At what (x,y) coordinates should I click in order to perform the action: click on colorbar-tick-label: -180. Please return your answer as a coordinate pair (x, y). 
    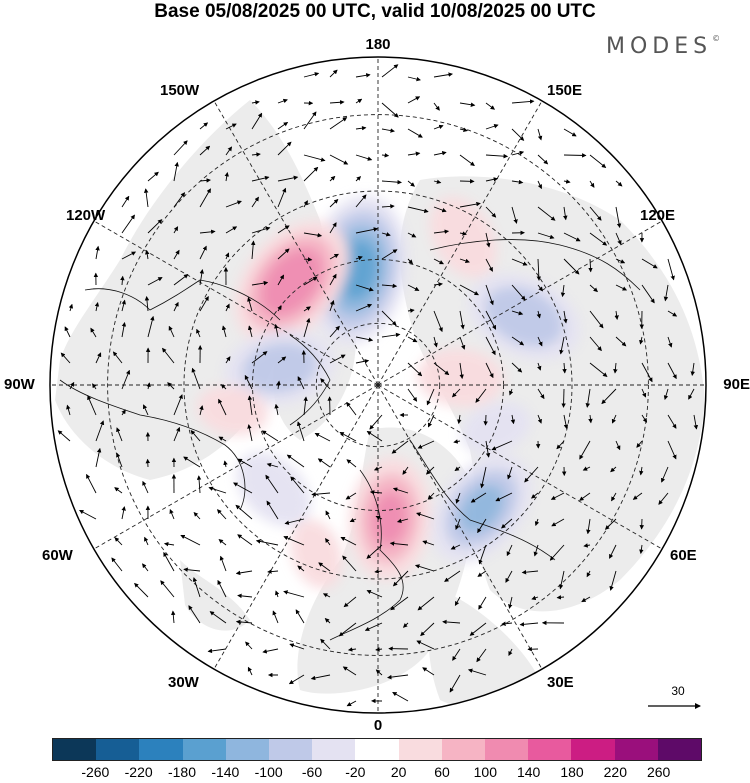
    Looking at the image, I should click on (182, 772).